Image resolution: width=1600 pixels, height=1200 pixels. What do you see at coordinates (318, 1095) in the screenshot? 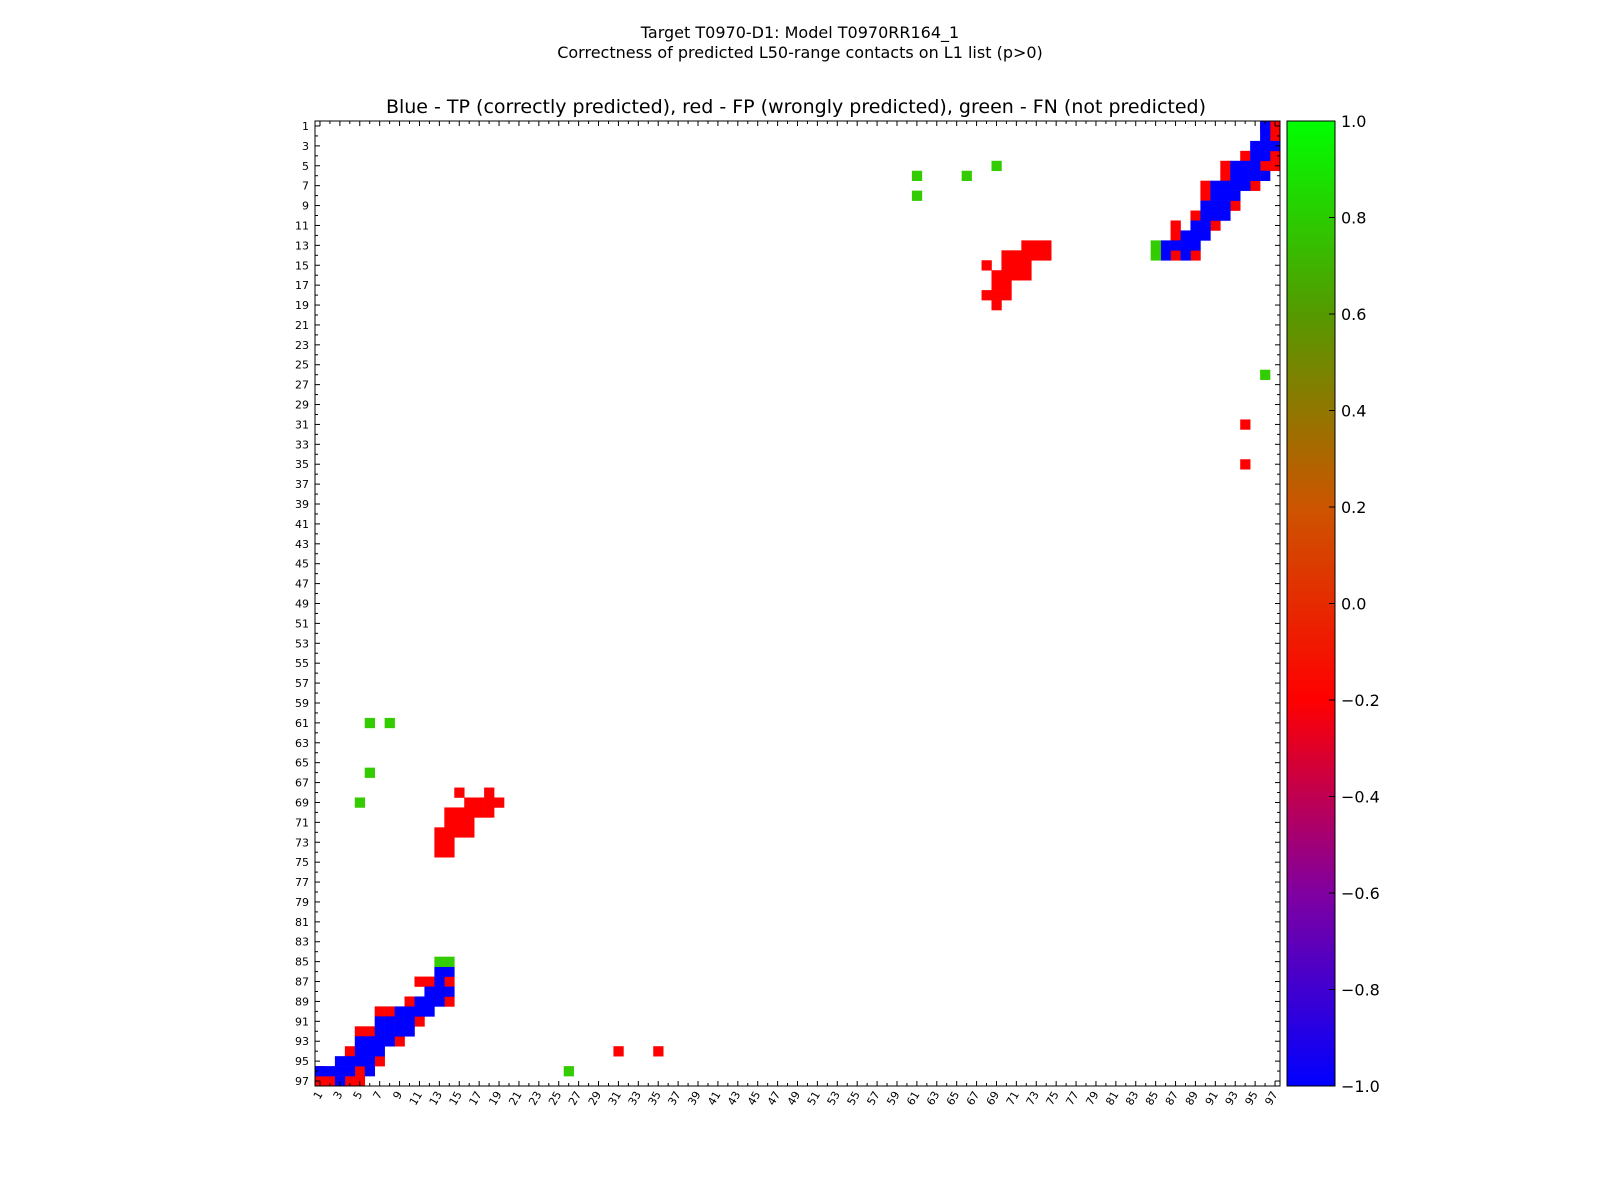
I see `x-tick-label: 1` at bounding box center [318, 1095].